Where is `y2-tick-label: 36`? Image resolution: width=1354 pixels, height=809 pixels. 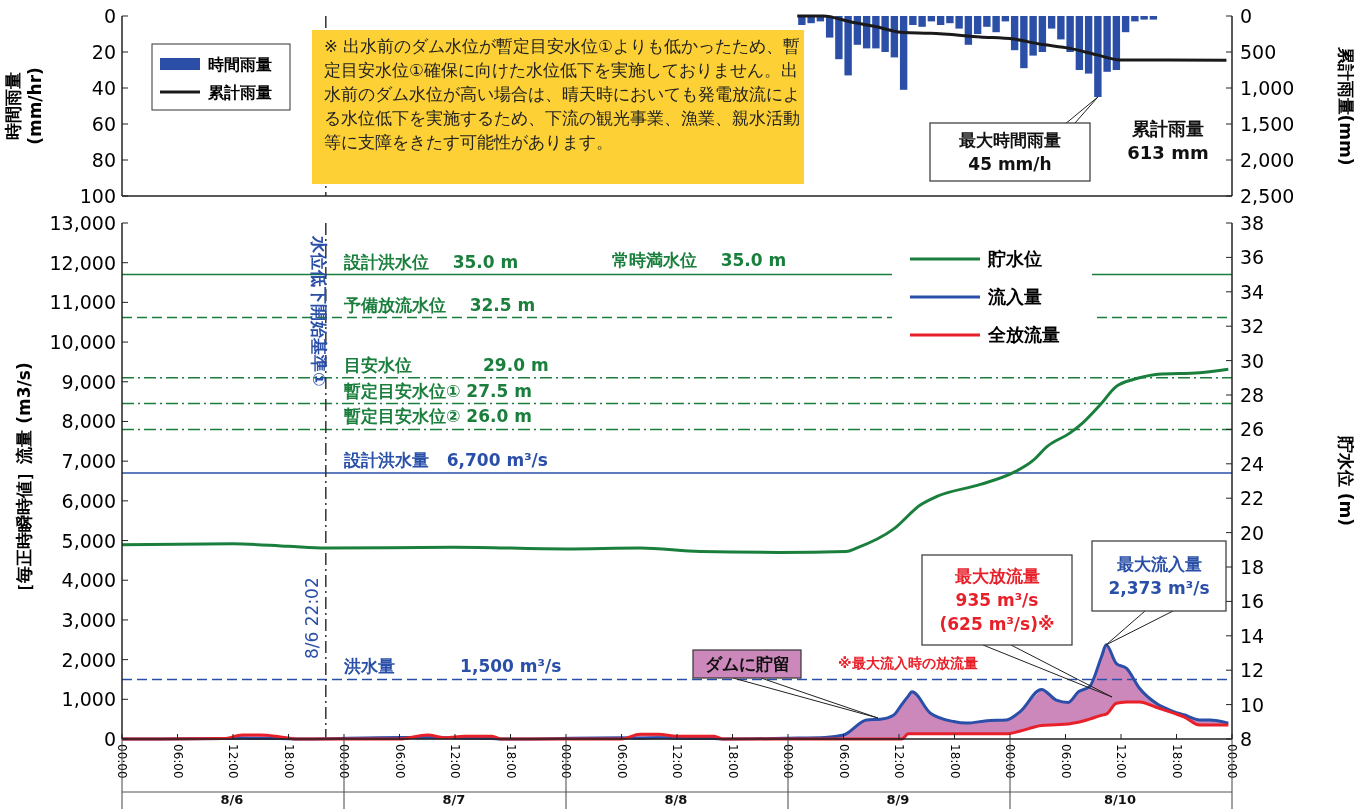 y2-tick-label: 36 is located at coordinates (1252, 257).